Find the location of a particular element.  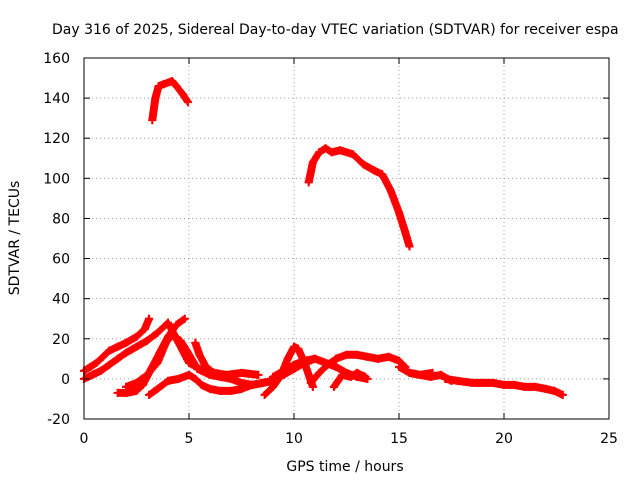

y-tick-label: 120 is located at coordinates (56, 139).